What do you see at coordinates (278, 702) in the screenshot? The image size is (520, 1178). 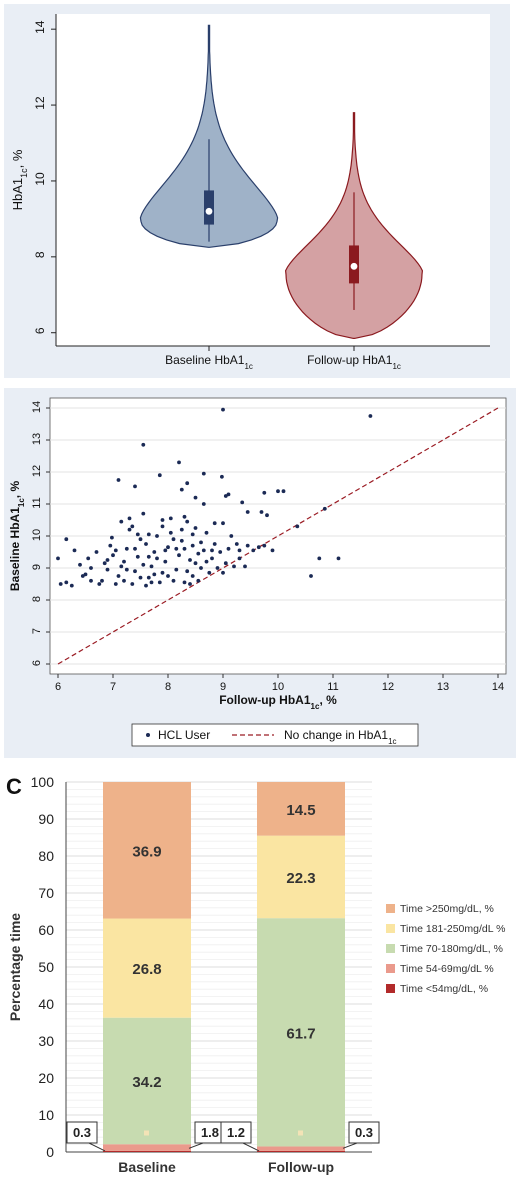 I see `x-axis-title: Follow-up HbA11c, %` at bounding box center [278, 702].